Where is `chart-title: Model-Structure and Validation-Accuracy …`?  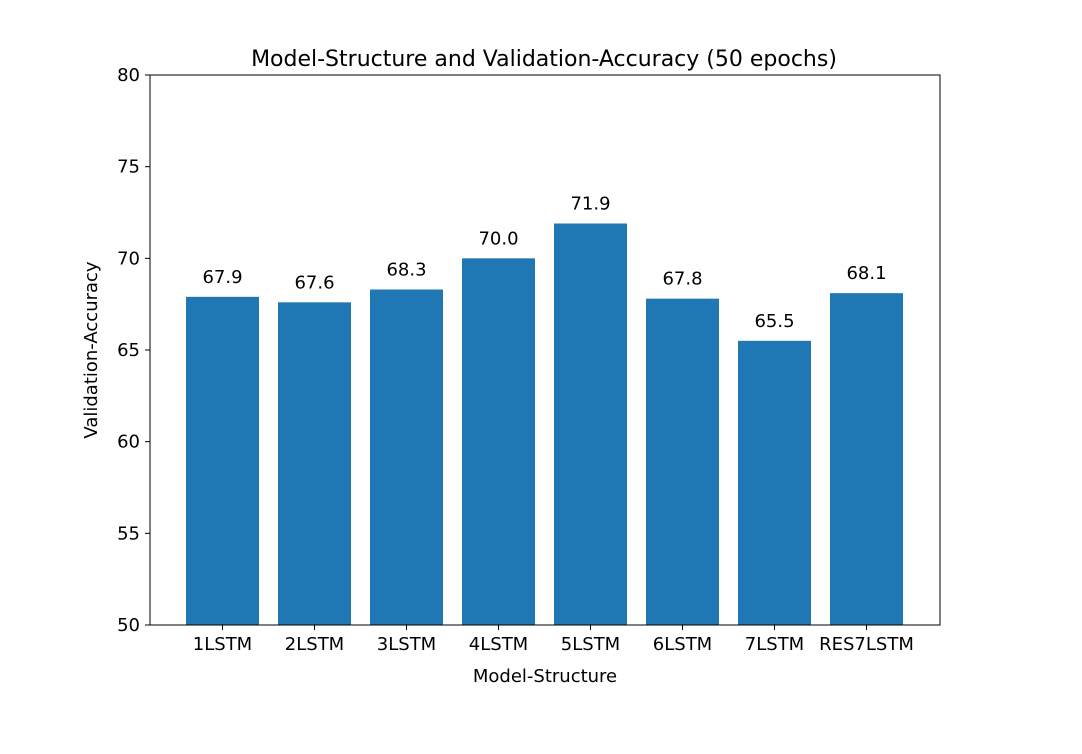 chart-title: Model-Structure and Validation-Accuracy … is located at coordinates (544, 59).